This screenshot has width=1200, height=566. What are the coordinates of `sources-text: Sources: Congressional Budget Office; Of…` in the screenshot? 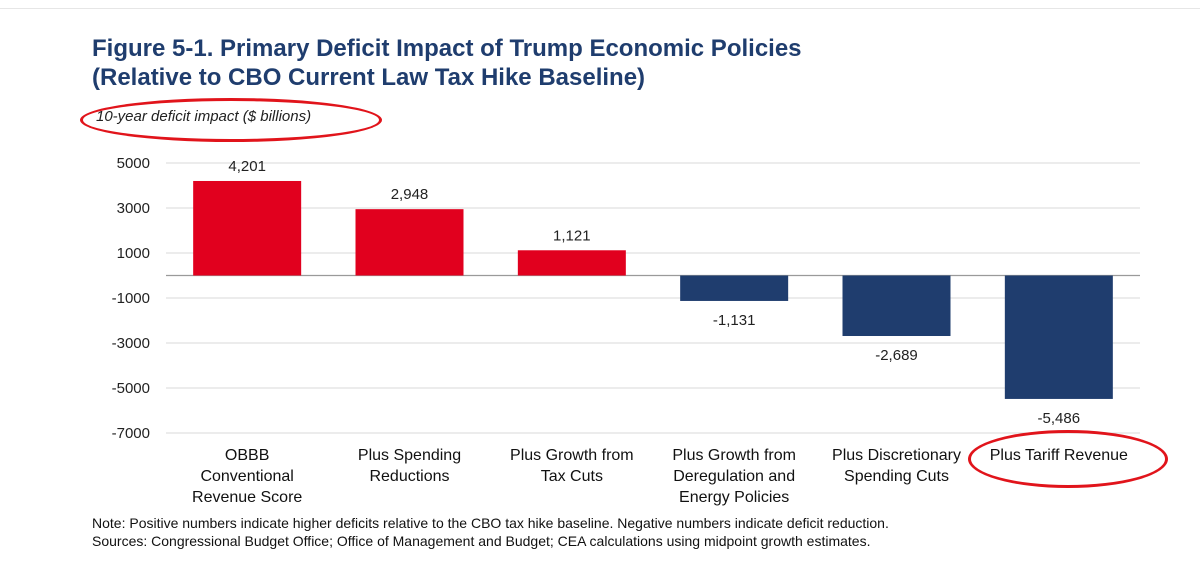 It's located at (481, 541).